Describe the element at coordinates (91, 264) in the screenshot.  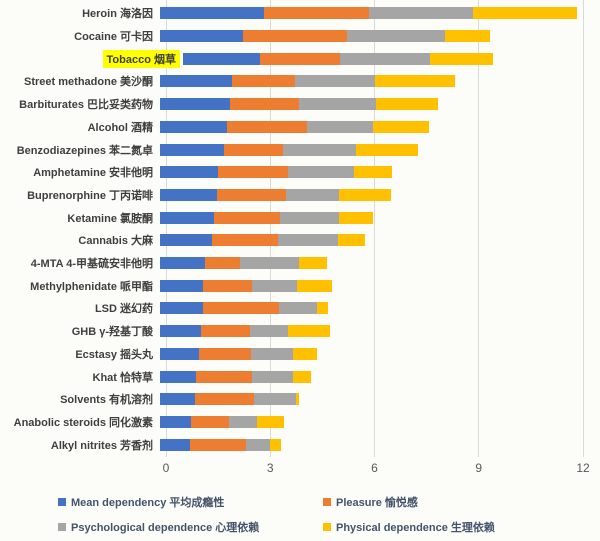
I see `category-label: 4-MTA 4-甲基硫安非他明` at that location.